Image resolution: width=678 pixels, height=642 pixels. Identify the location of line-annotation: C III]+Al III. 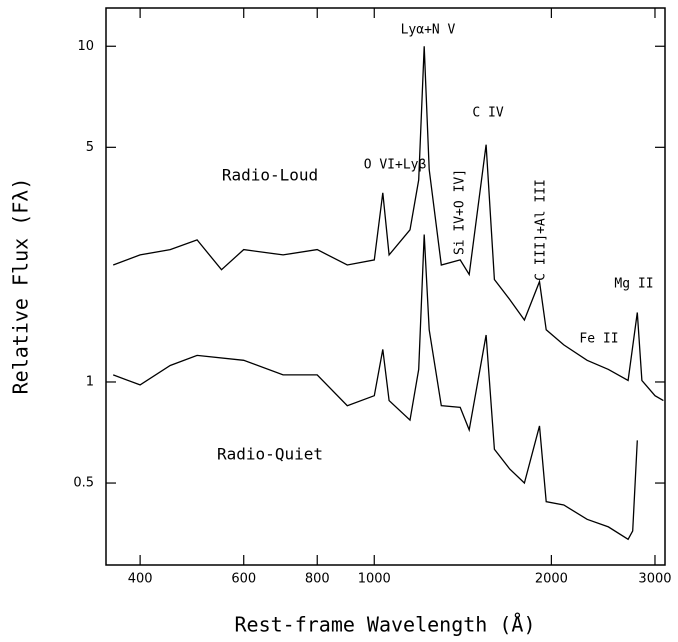
(541, 230).